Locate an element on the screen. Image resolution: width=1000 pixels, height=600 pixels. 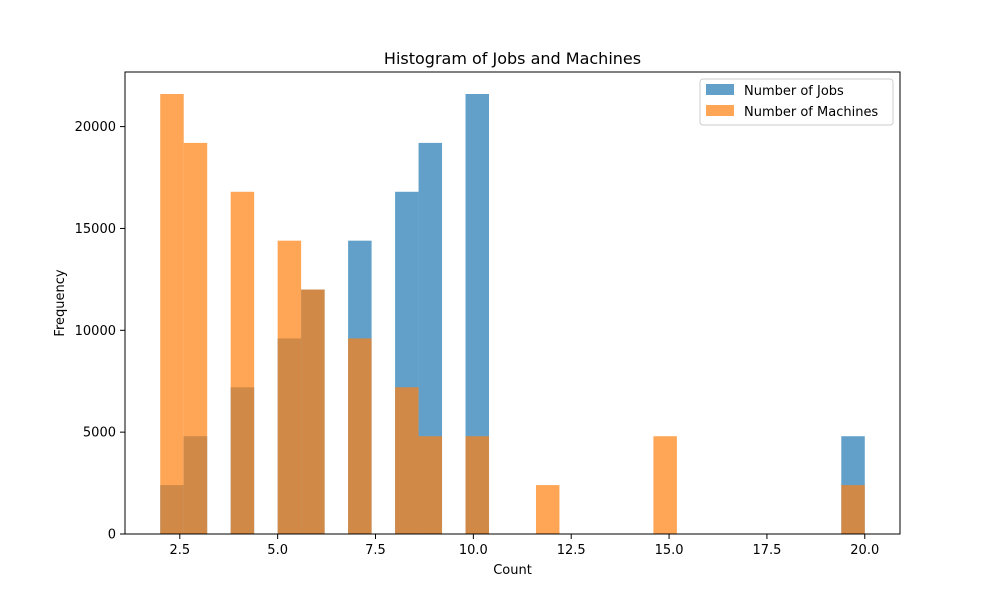
x-axis-ticks: 2.5 5.0 7.5 10.0 12.5 15.0 17.5 20.0 is located at coordinates (524, 546).